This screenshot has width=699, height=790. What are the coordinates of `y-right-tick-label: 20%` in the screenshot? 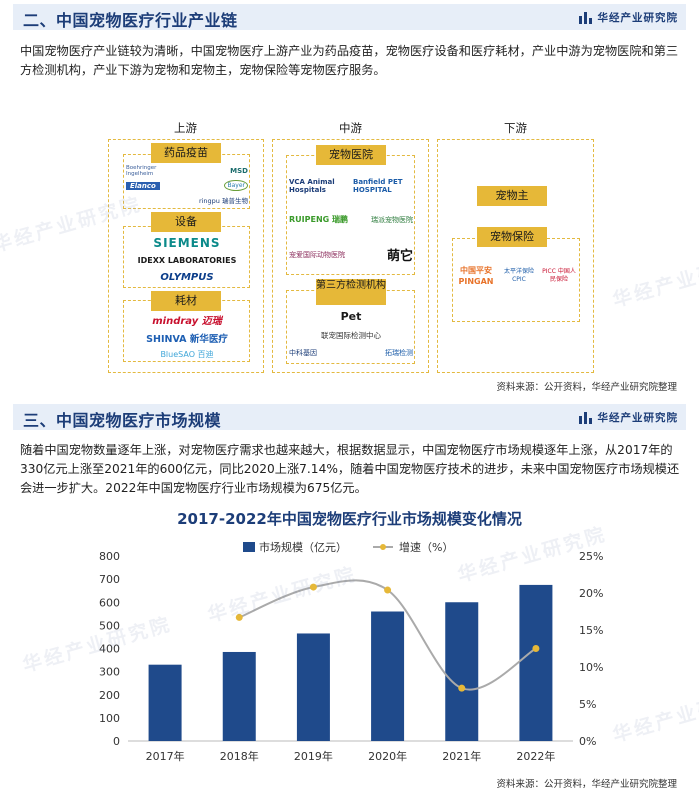 It's located at (591, 593).